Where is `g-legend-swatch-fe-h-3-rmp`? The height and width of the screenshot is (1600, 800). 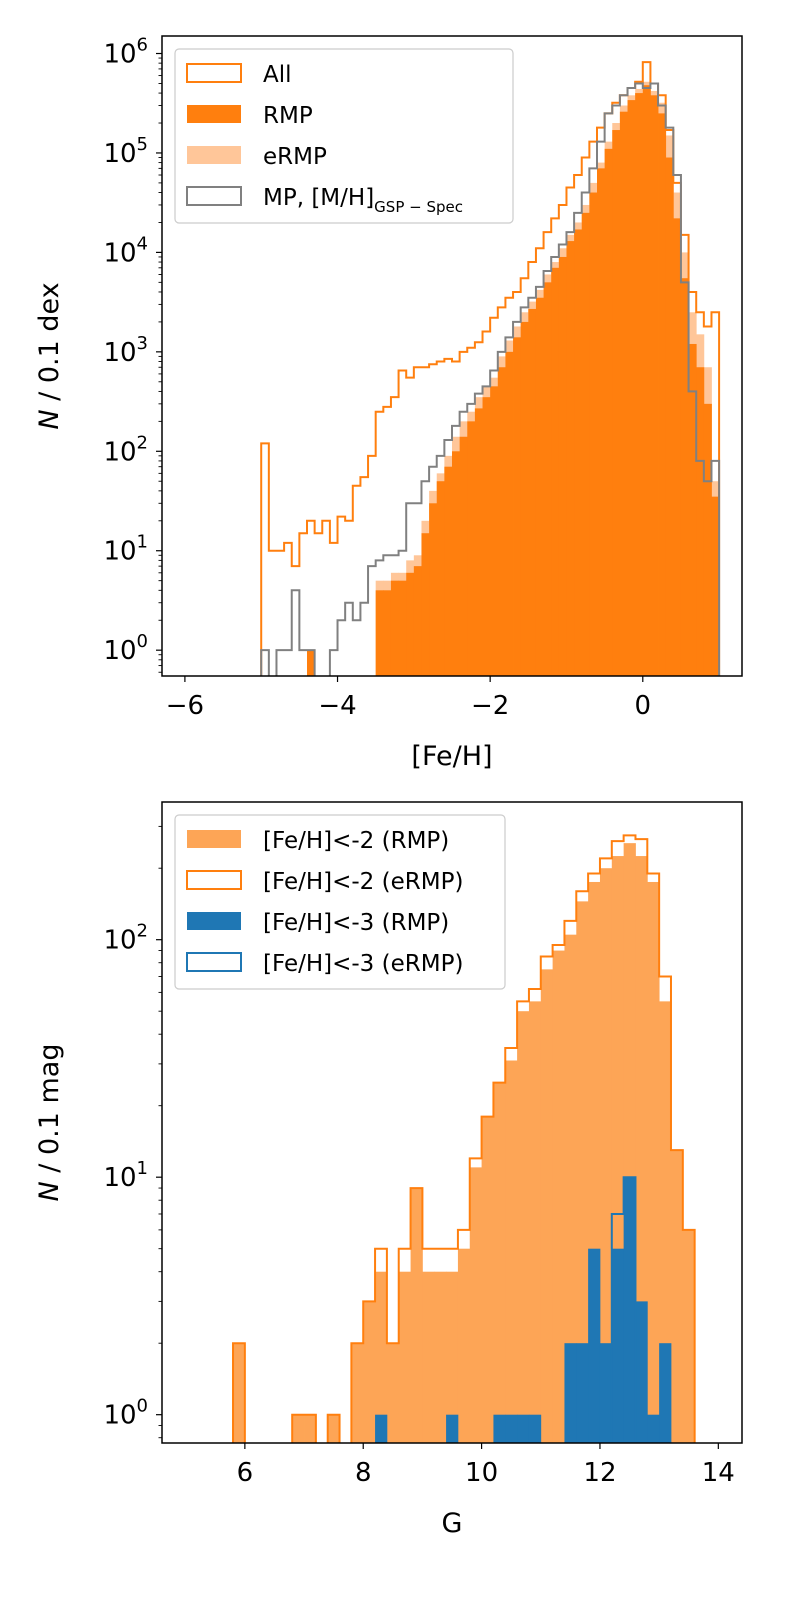
g-legend-swatch-fe-h-3-rmp is located at coordinates (214, 921).